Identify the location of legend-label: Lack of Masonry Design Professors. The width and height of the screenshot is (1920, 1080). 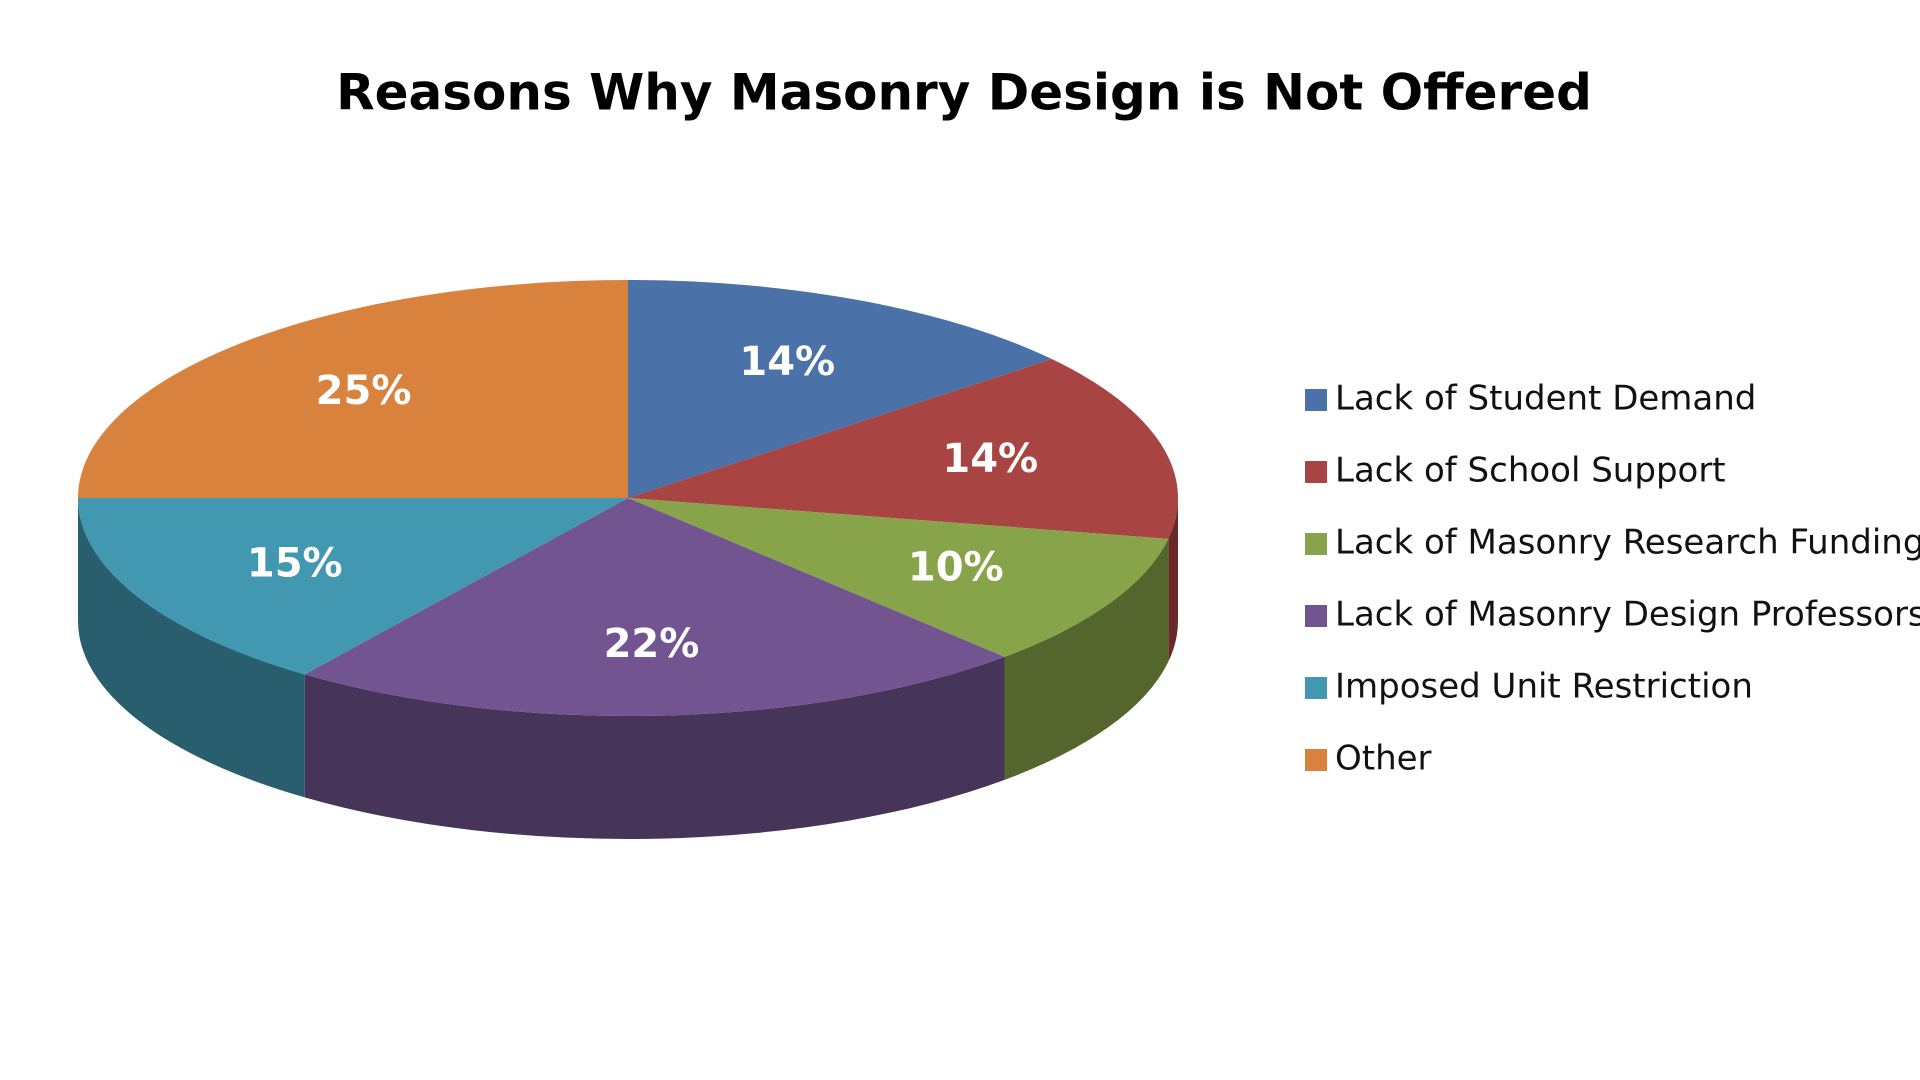
(1627, 615).